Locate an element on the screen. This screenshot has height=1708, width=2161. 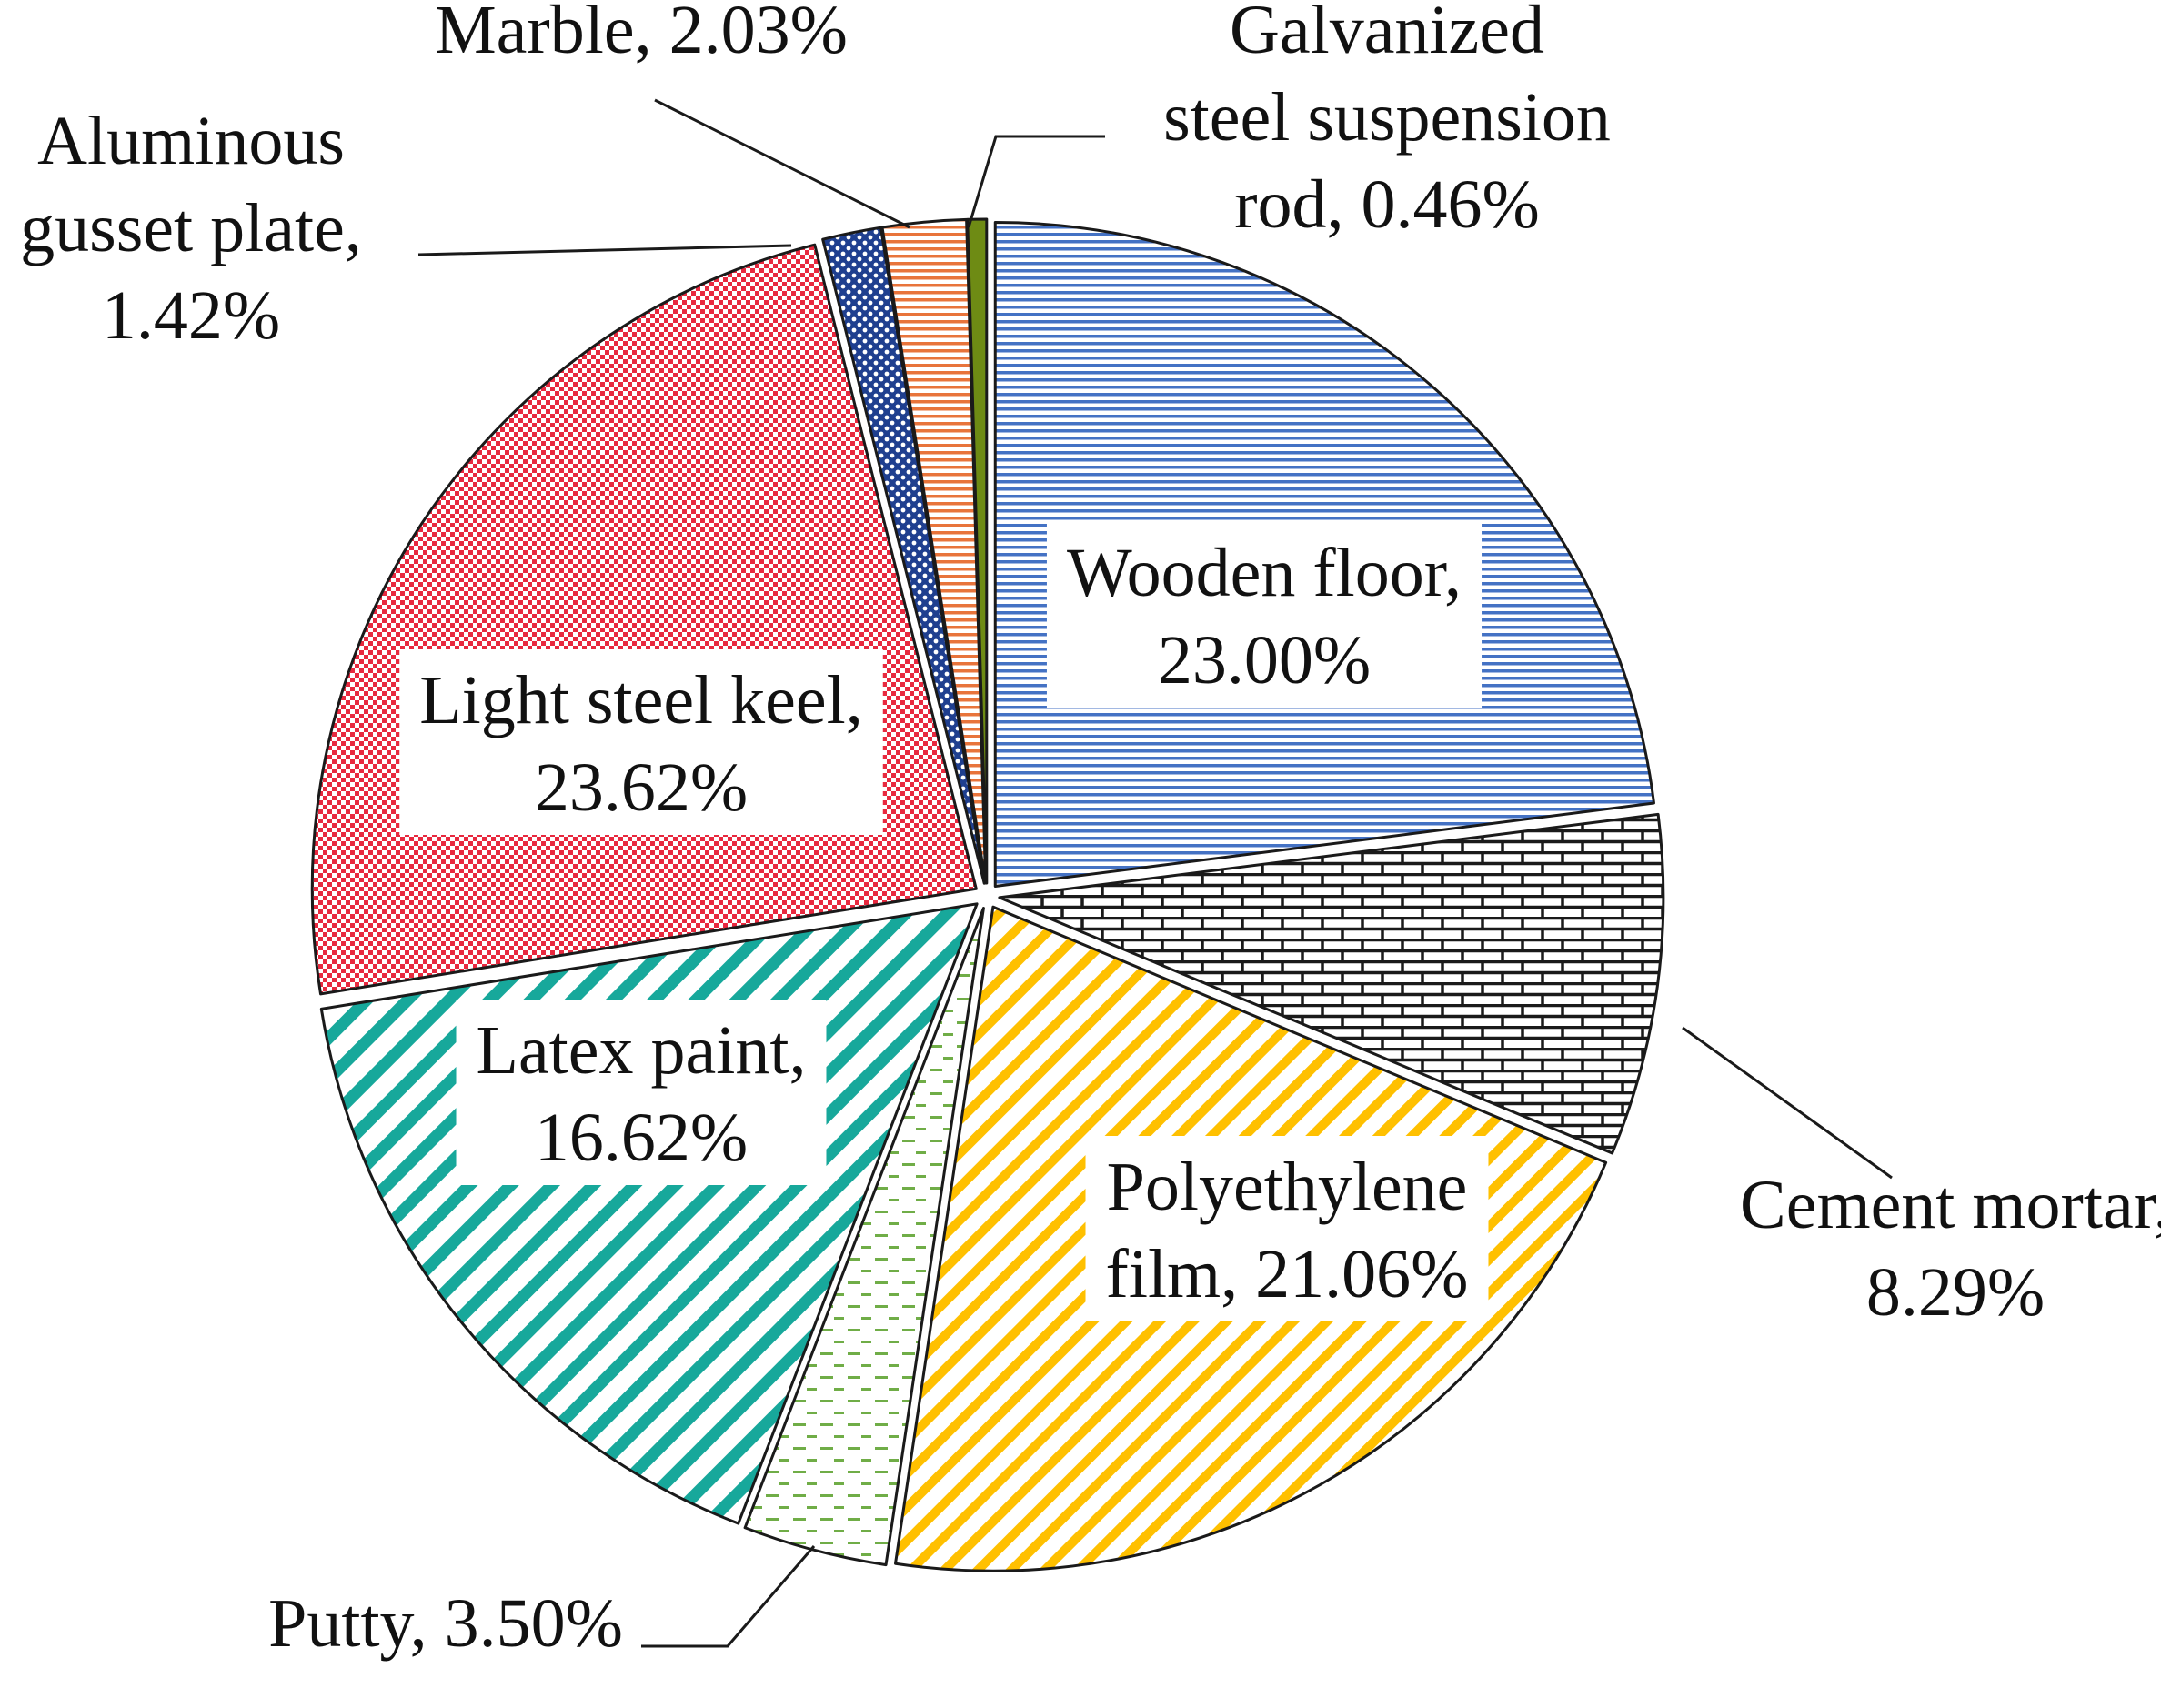
slice-label-aluminous-gusset-plate: Aluminous gusset plate, 1.42% is located at coordinates (191, 228).